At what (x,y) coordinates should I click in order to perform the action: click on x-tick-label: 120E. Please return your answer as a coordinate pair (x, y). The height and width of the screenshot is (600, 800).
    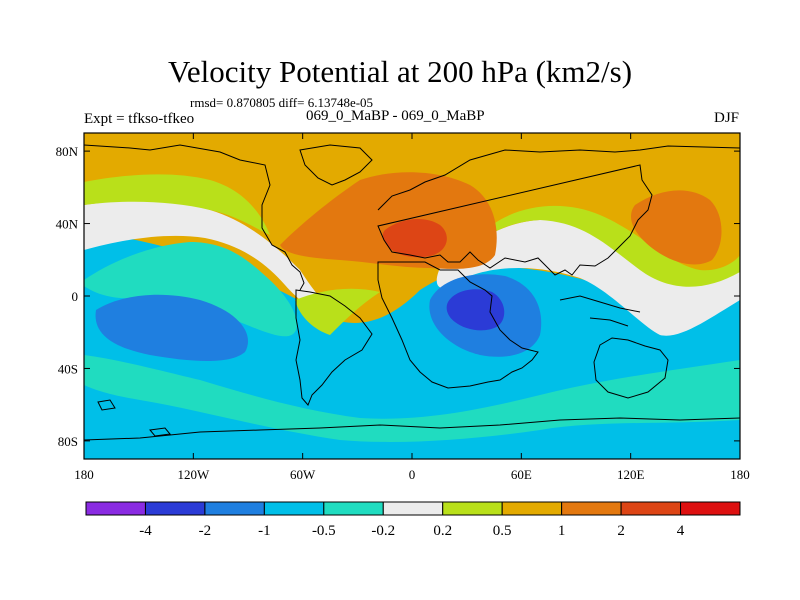
    Looking at the image, I should click on (631, 474).